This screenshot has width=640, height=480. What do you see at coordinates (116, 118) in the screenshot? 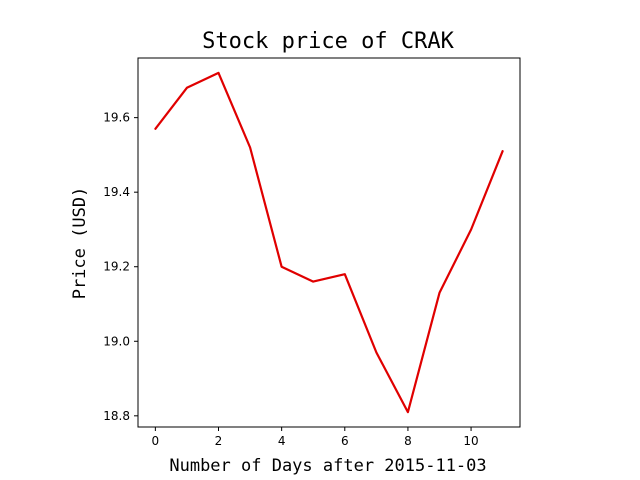
I see `y-tick-label: 19.6` at bounding box center [116, 118].